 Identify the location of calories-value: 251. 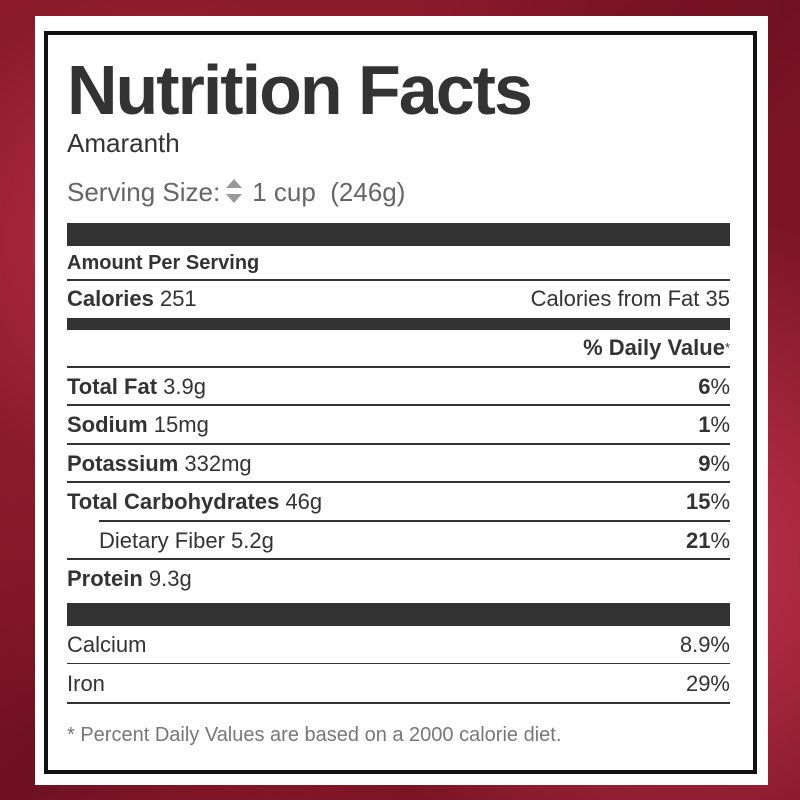
(178, 298).